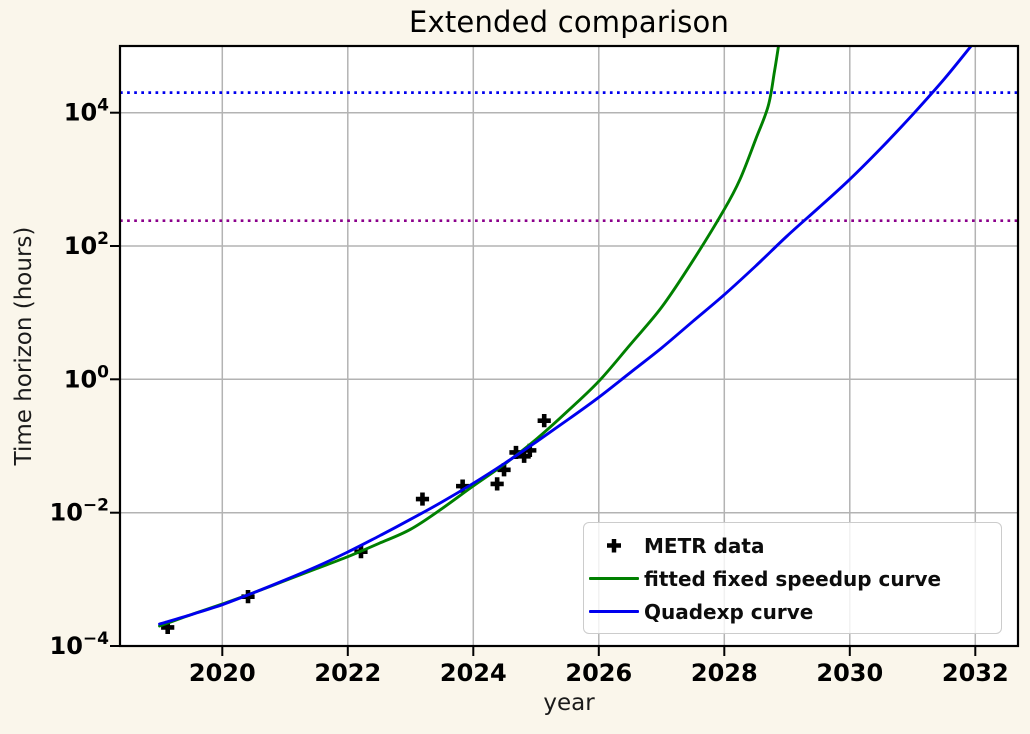  What do you see at coordinates (849, 673) in the screenshot?
I see `svg-text: 2030` at bounding box center [849, 673].